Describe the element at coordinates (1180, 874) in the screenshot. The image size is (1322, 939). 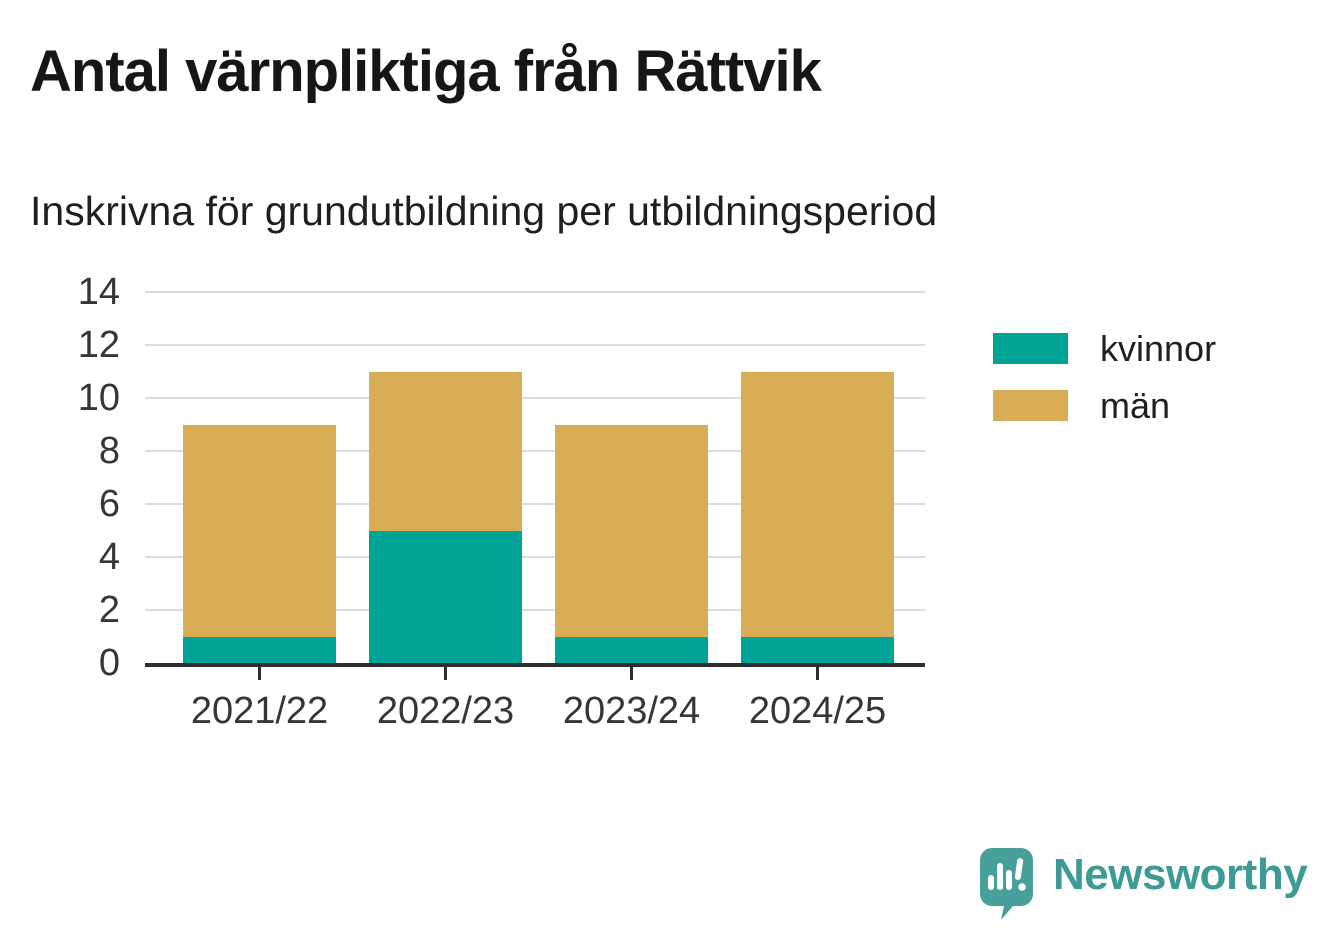
I see `brand-name: Newsworthy` at that location.